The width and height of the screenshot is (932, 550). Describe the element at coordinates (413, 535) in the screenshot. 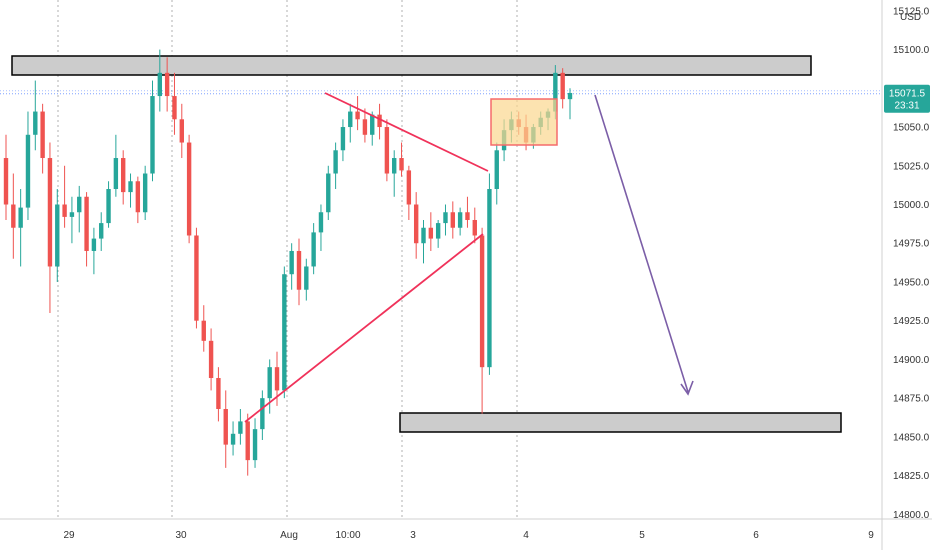

I see `x-tick-label: 3` at that location.